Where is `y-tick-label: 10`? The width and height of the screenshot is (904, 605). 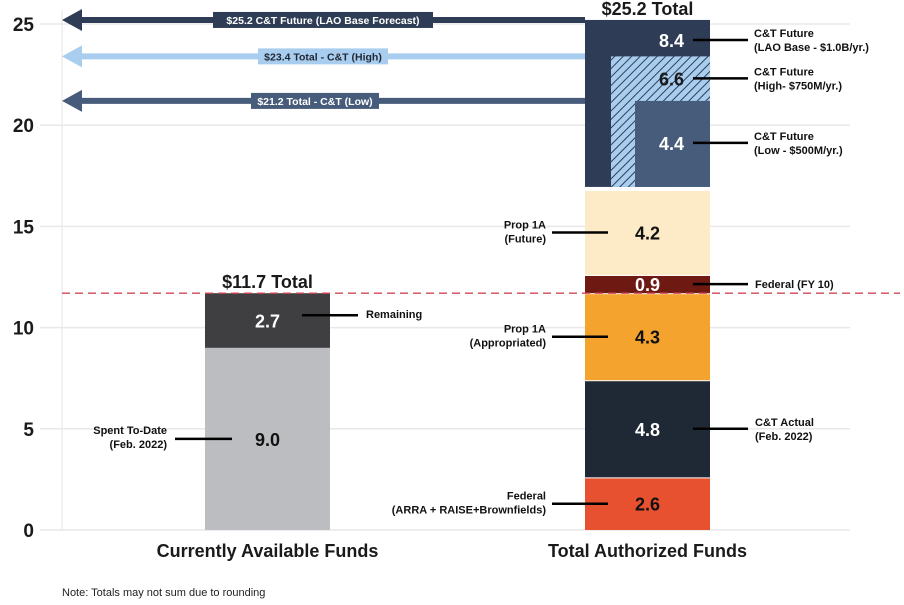
y-tick-label: 10 is located at coordinates (23, 329).